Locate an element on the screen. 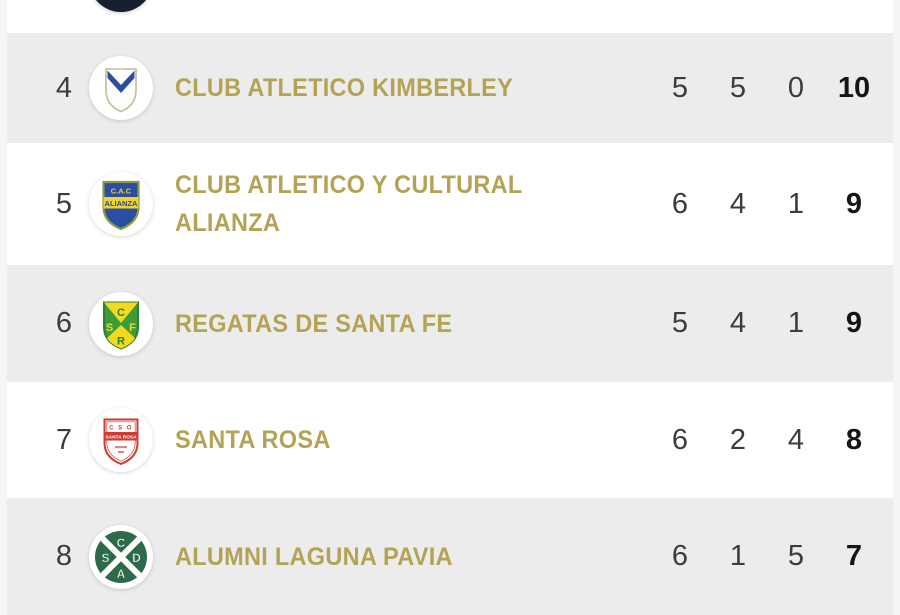  club-name: ALUMNI LAGUNA PAVIA is located at coordinates (314, 556).